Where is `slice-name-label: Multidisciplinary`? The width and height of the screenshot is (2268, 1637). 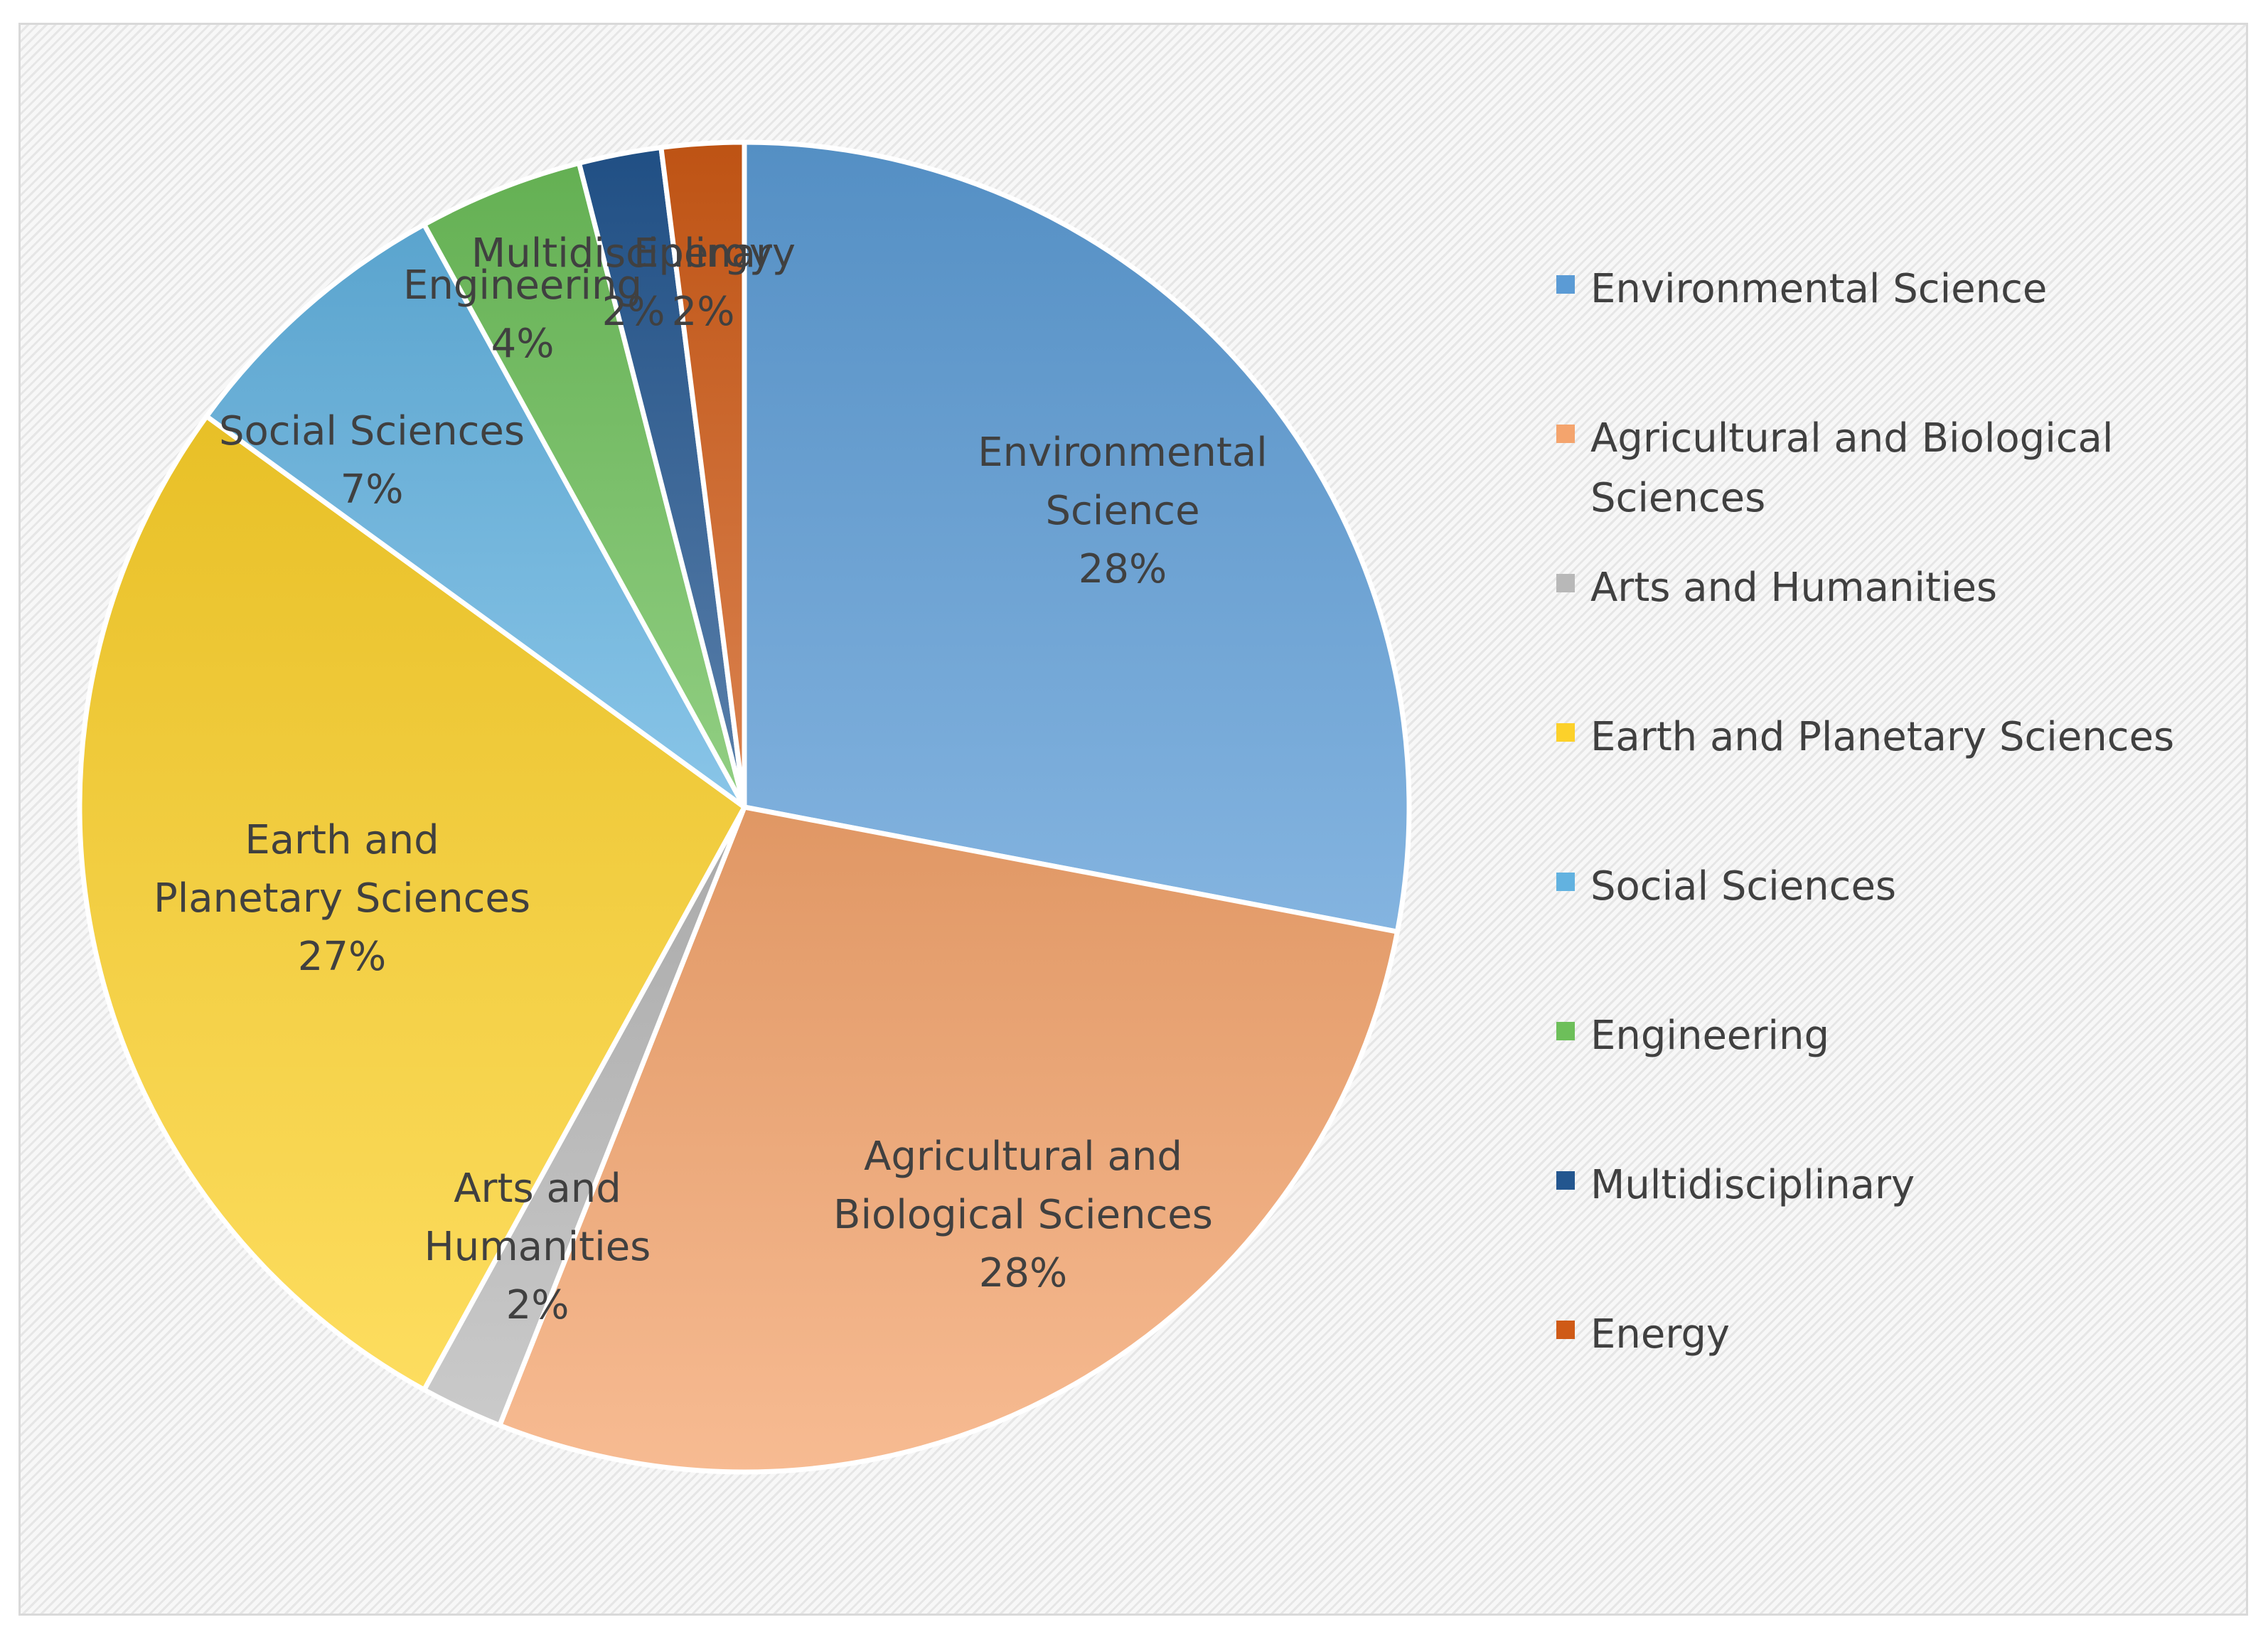 slice-name-label: Multidisciplinary is located at coordinates (633, 253).